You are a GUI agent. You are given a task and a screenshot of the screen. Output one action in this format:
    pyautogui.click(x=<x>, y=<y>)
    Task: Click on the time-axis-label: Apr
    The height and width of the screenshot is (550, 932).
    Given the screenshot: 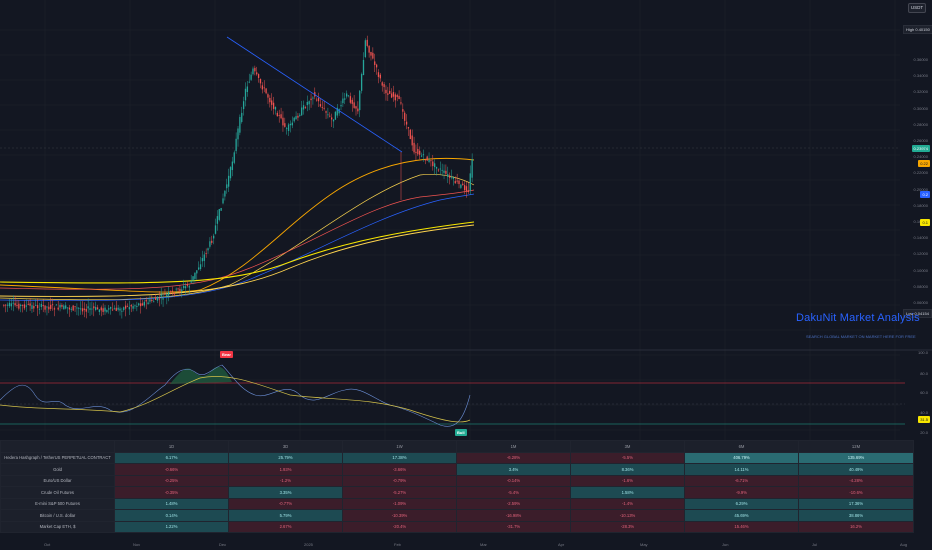 What is the action you would take?
    pyautogui.click(x=561, y=544)
    